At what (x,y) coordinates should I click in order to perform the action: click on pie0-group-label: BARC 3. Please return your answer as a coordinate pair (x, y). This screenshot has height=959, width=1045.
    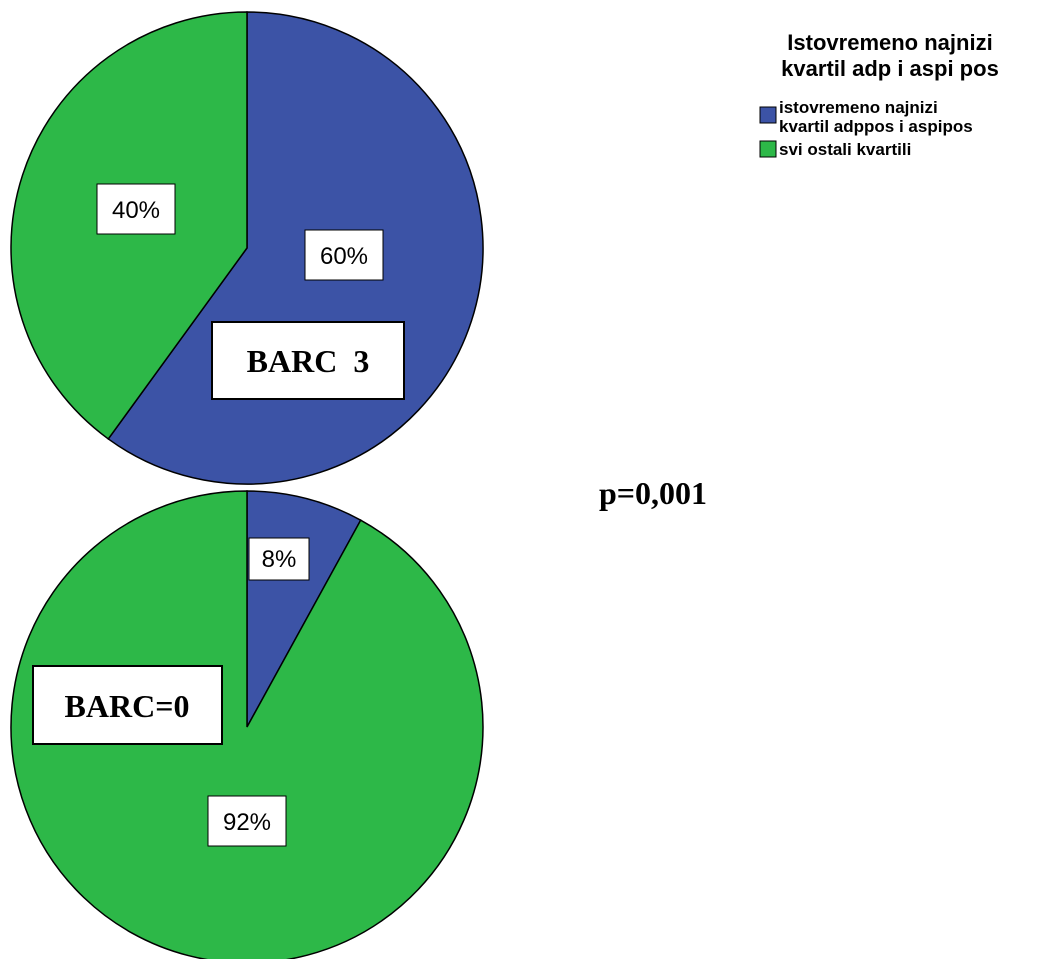
    Looking at the image, I should click on (308, 361).